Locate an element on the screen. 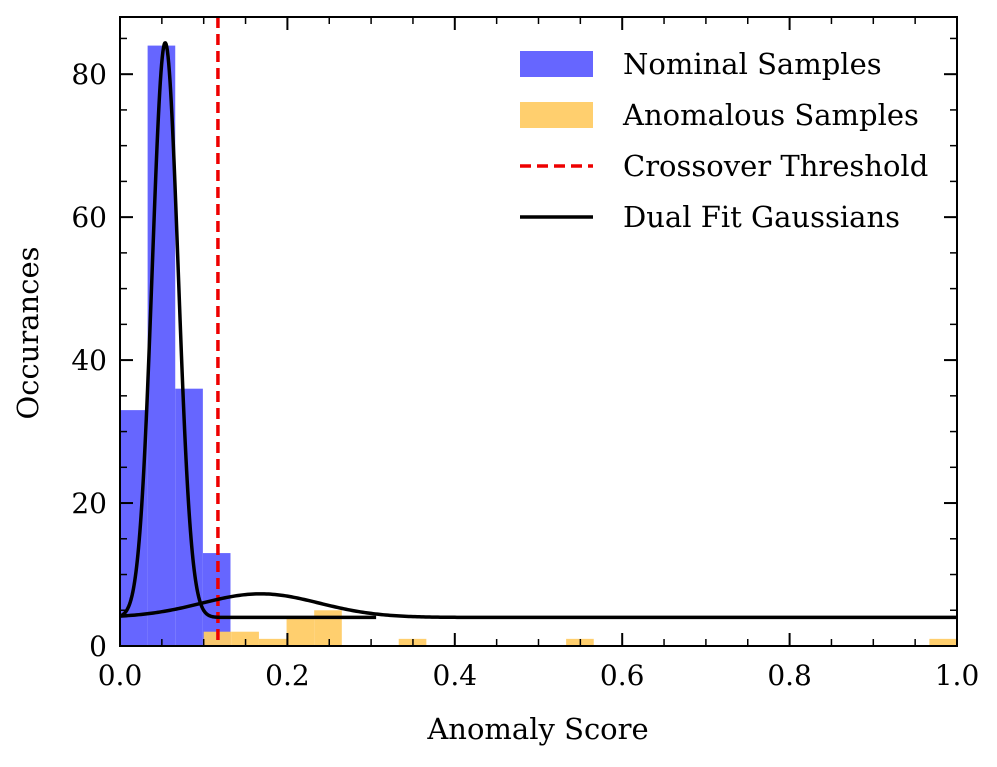 Image resolution: width=997 pixels, height=767 pixels. legend-label-threshold: Crossover Threshold is located at coordinates (775, 166).